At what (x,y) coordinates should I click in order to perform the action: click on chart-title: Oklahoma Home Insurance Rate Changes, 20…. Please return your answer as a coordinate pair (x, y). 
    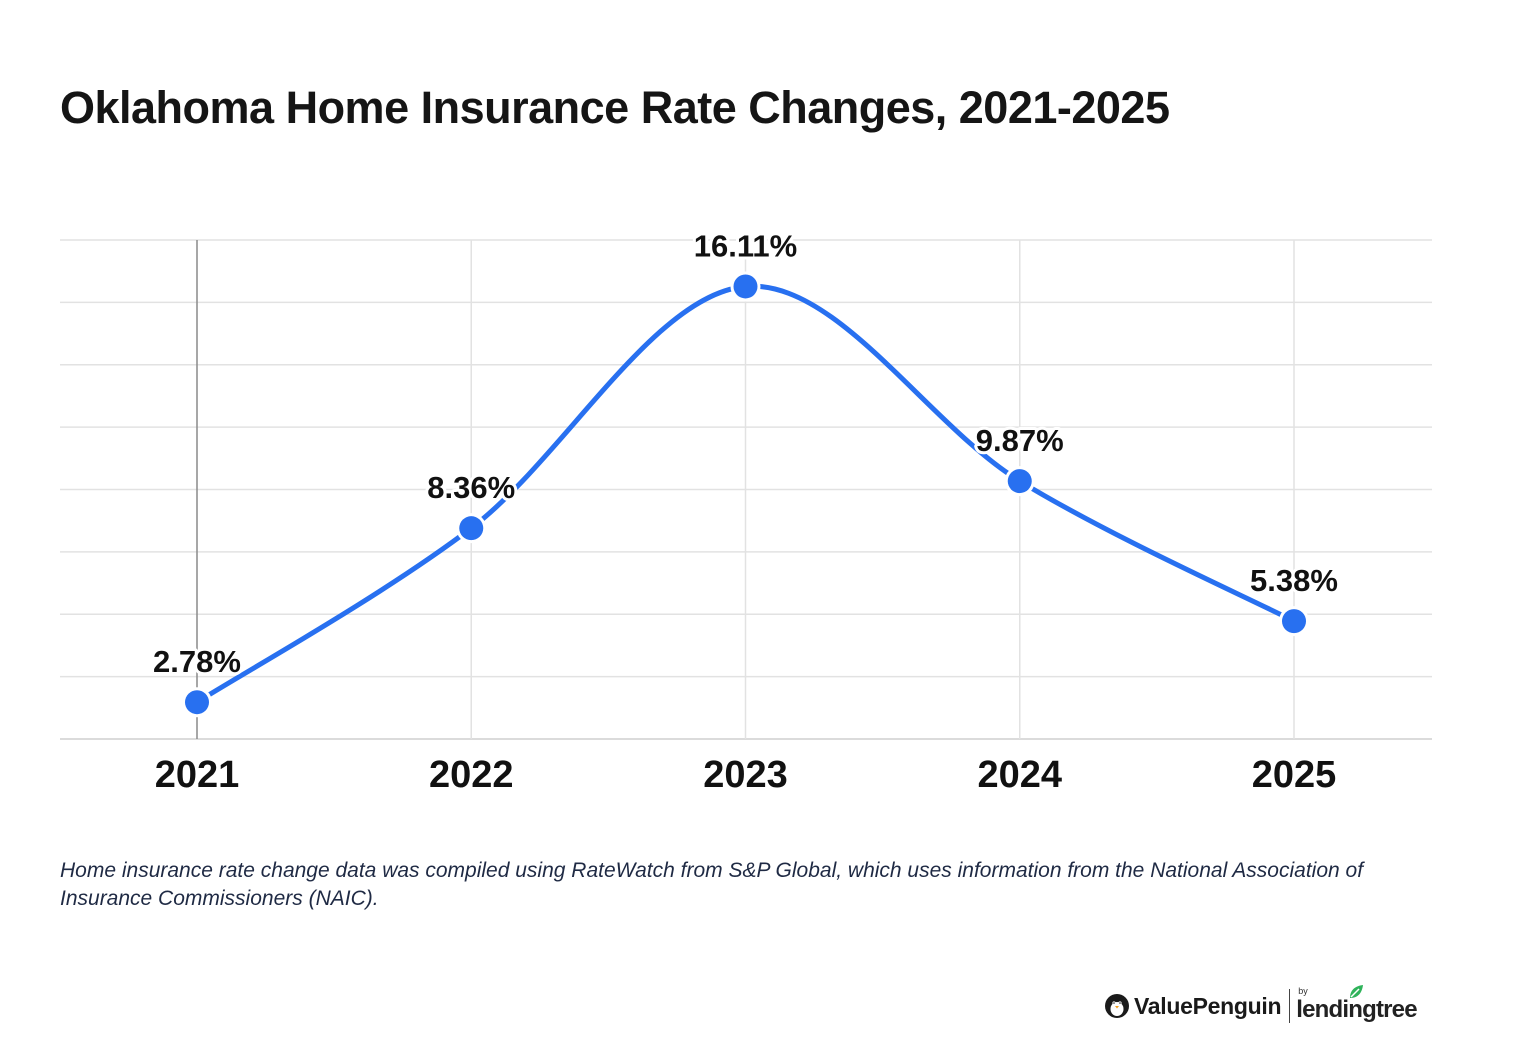
    Looking at the image, I should click on (615, 107).